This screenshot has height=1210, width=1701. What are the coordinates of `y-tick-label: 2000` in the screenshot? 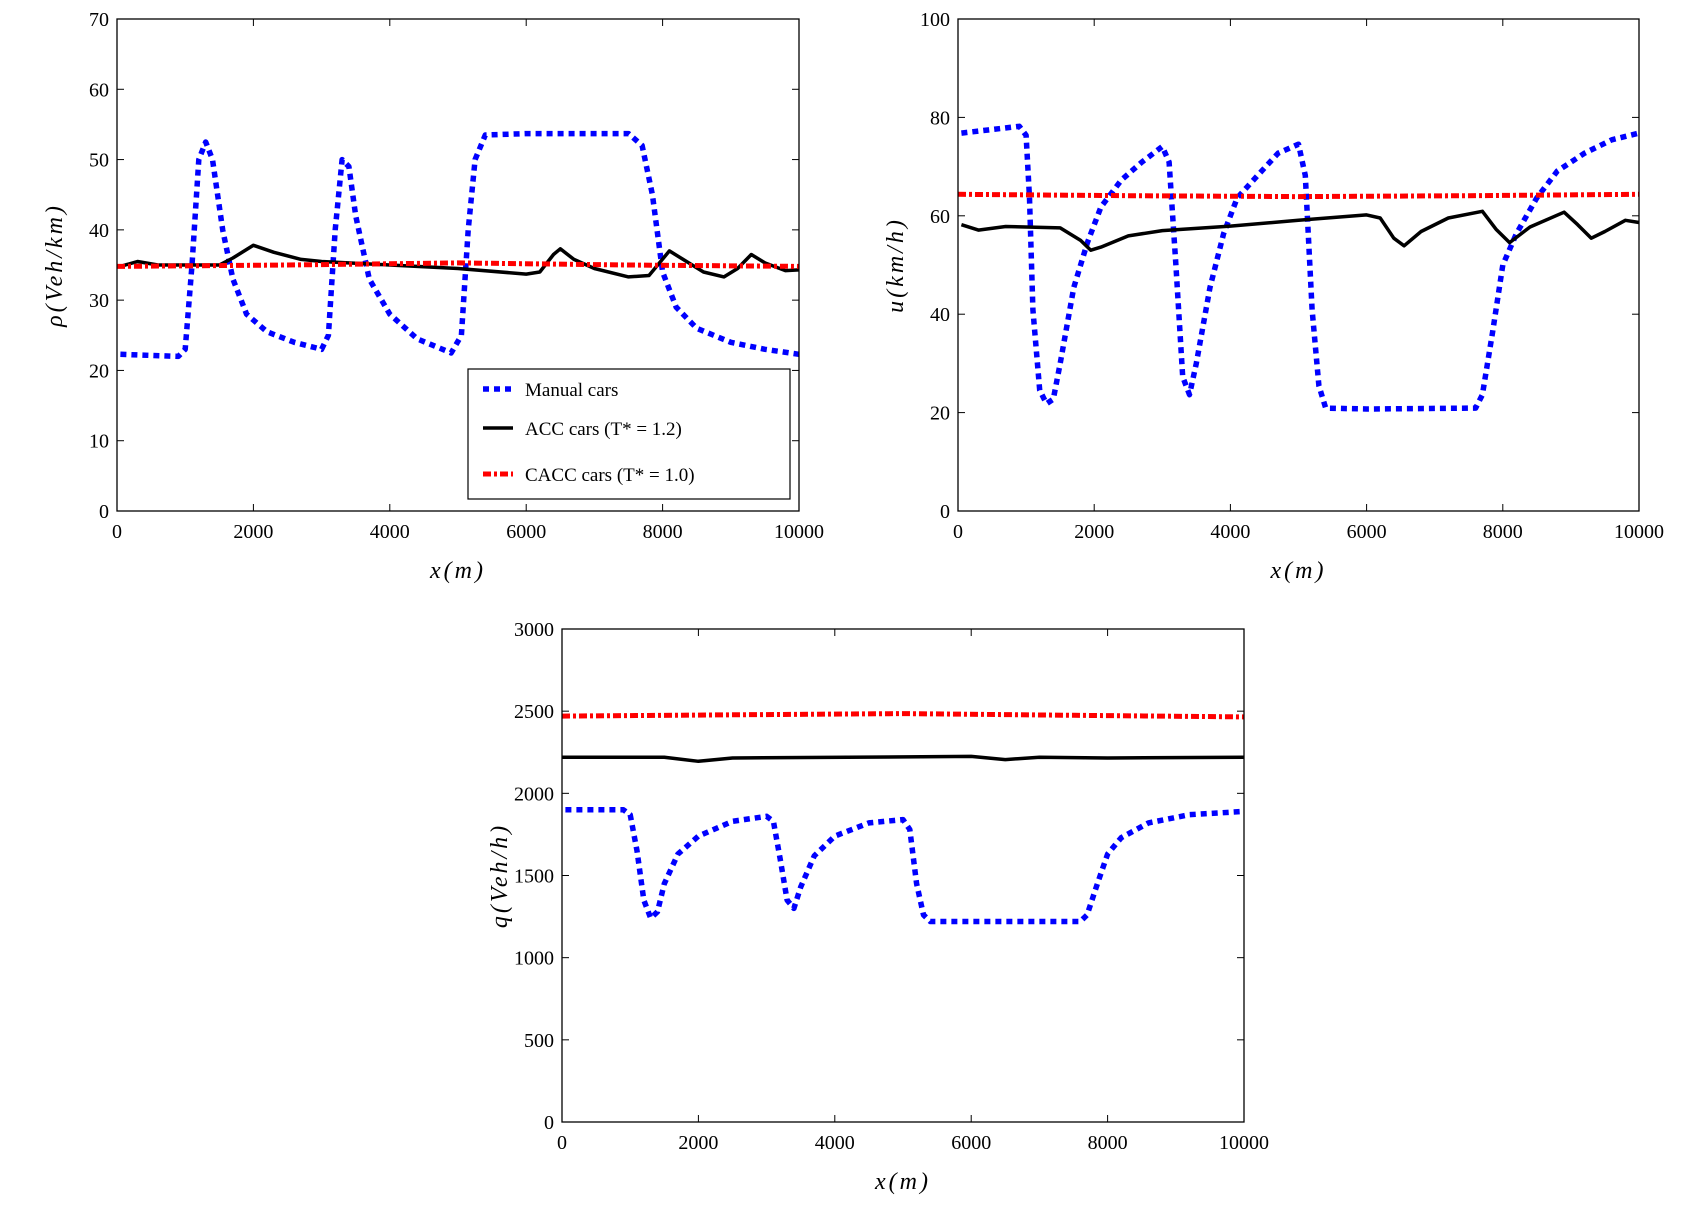 It's located at (534, 794).